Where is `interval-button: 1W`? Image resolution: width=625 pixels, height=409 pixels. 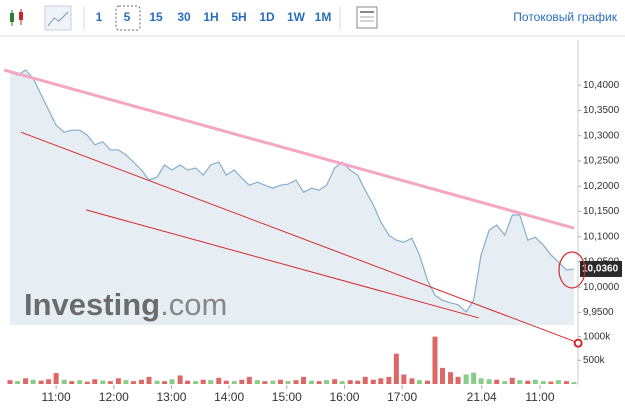 interval-button: 1W is located at coordinates (296, 17).